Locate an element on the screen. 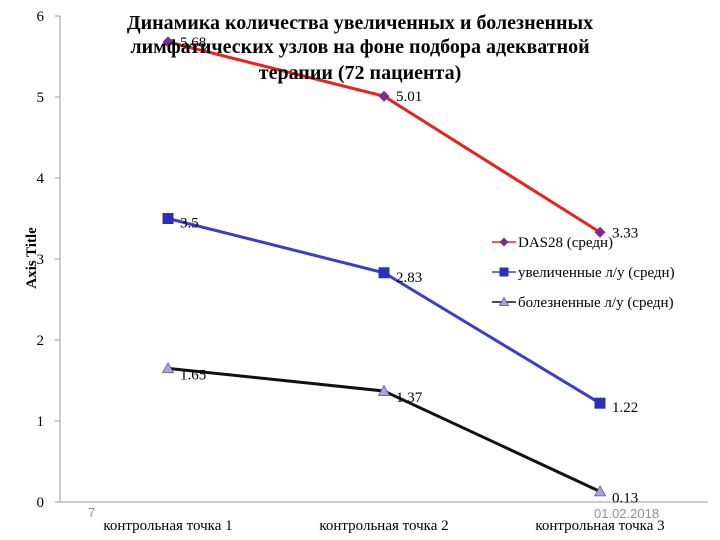 The width and height of the screenshot is (720, 540). y-tick-labels: 0 1 2 3 4 5 6 is located at coordinates (41, 260).